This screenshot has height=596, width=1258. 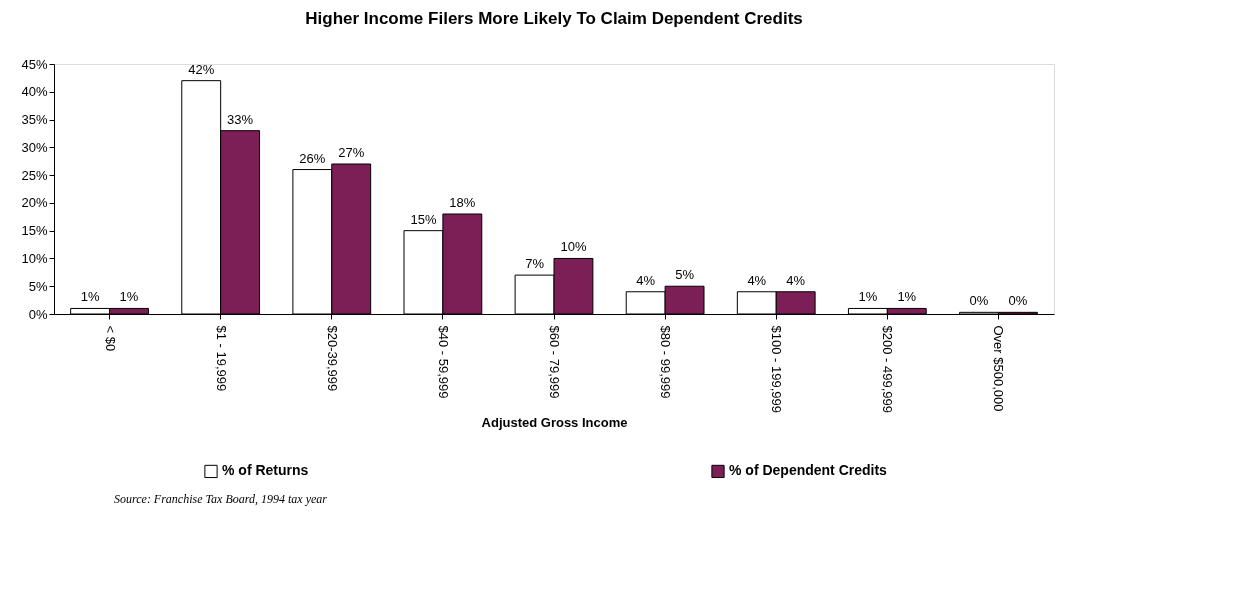 I want to click on data-label: 5%, so click(x=685, y=275).